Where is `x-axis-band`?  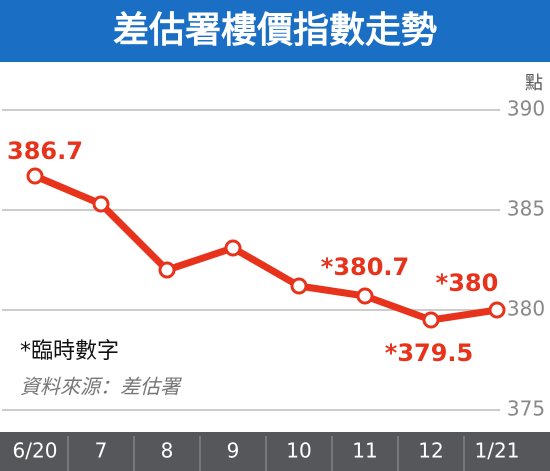
x-axis-band is located at coordinates (275, 451).